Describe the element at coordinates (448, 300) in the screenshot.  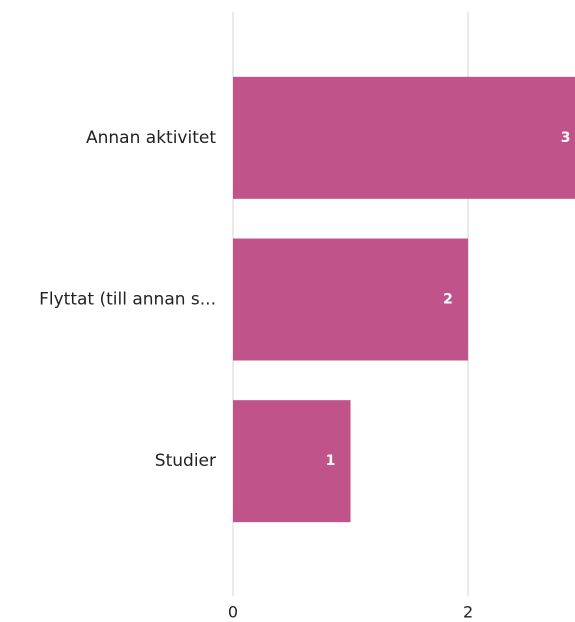
I see `value-label: 2` at that location.